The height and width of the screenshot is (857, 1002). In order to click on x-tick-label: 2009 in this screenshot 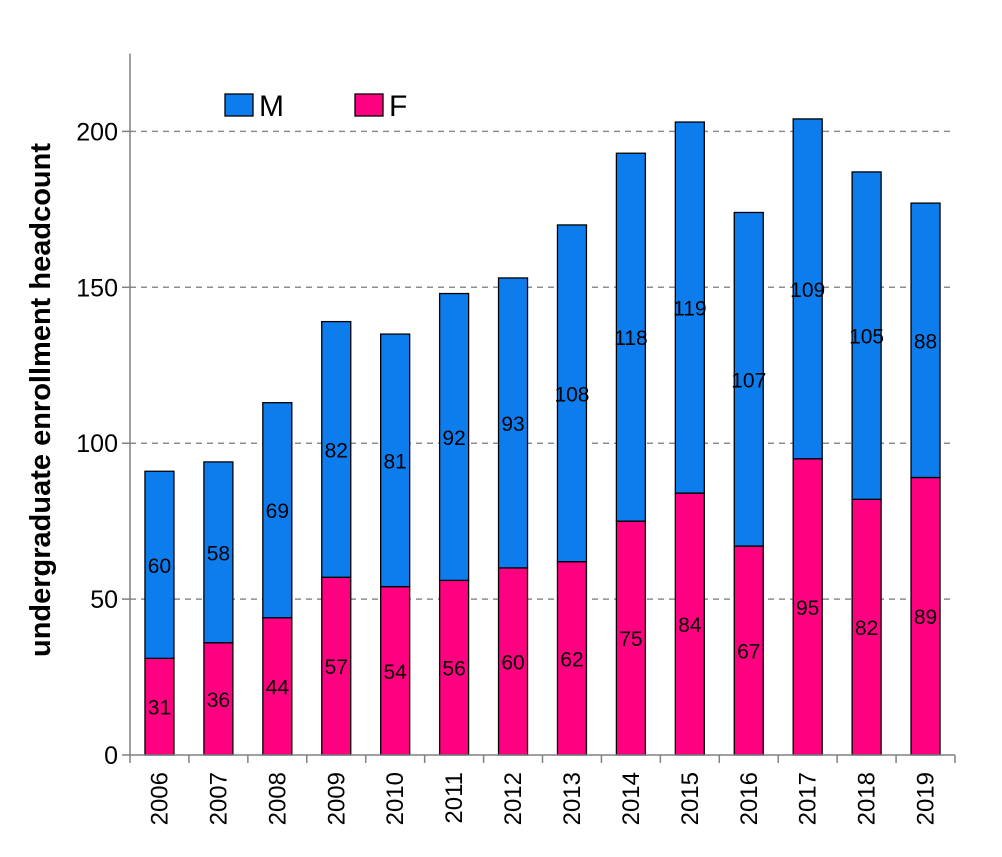, I will do `click(336, 798)`.